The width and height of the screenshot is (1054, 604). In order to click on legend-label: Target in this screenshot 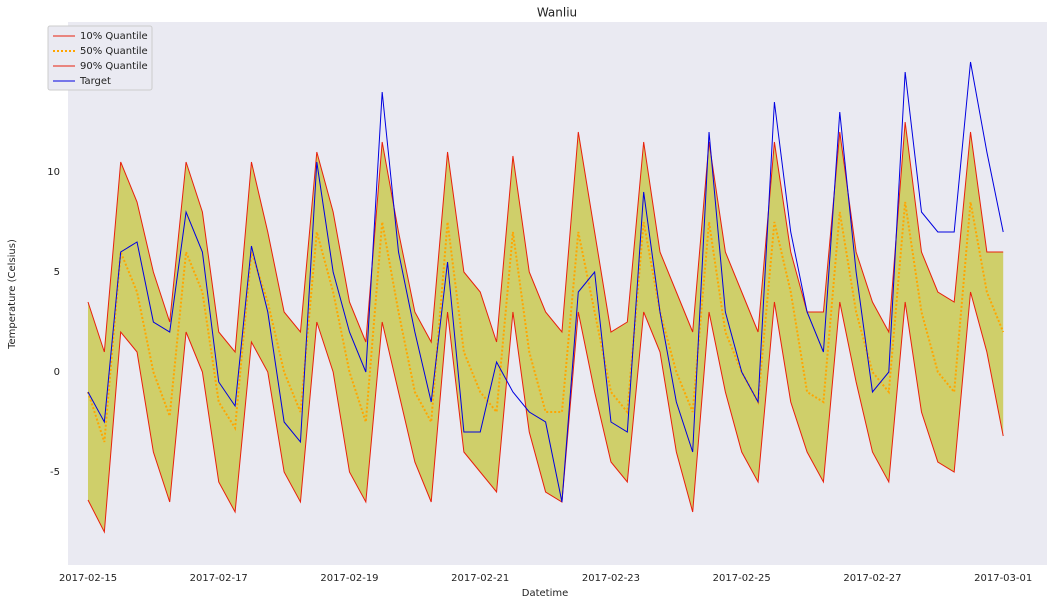, I will do `click(95, 81)`.